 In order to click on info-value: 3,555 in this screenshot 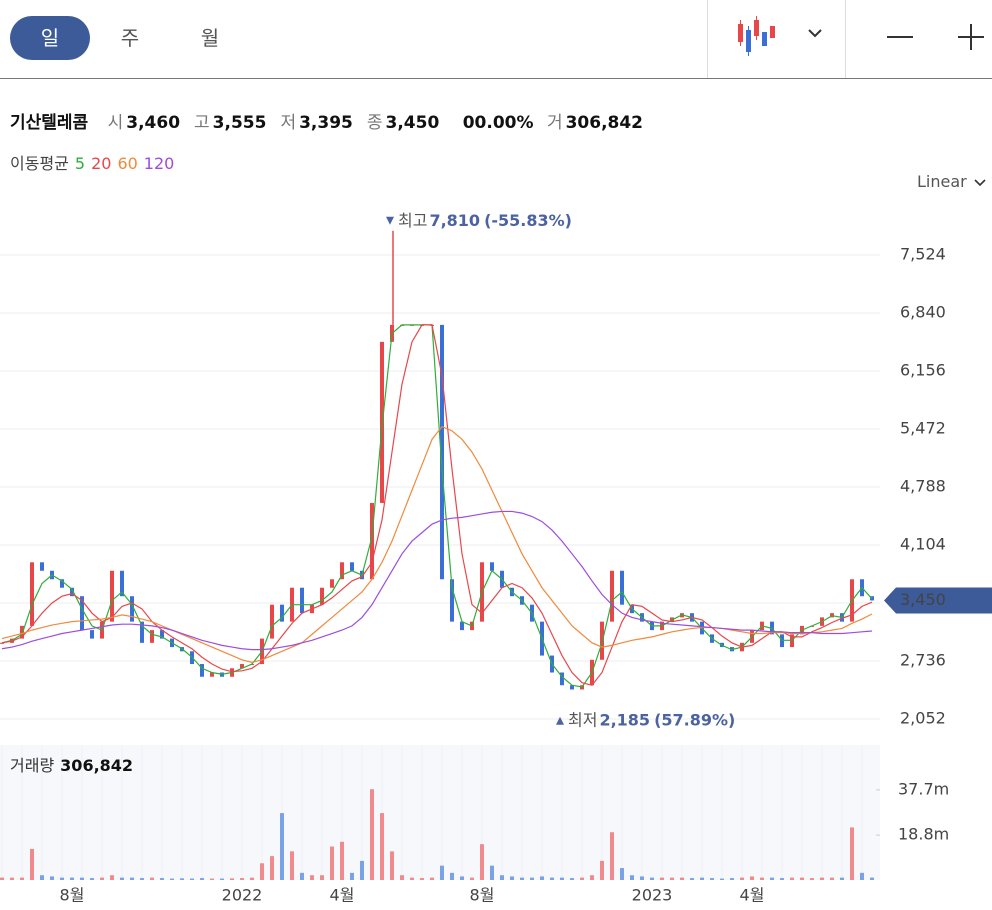, I will do `click(239, 123)`.